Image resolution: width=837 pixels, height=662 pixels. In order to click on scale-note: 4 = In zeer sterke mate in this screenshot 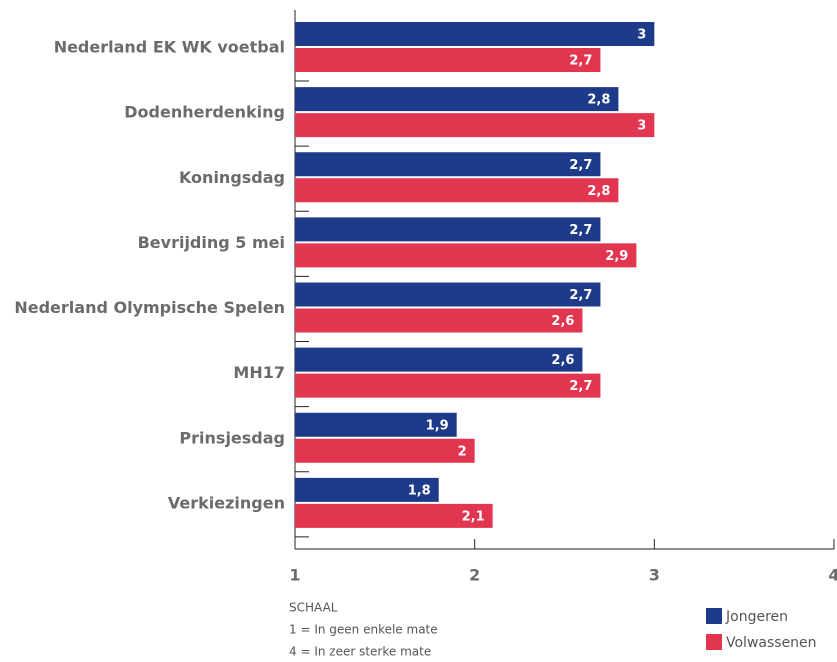, I will do `click(360, 652)`.